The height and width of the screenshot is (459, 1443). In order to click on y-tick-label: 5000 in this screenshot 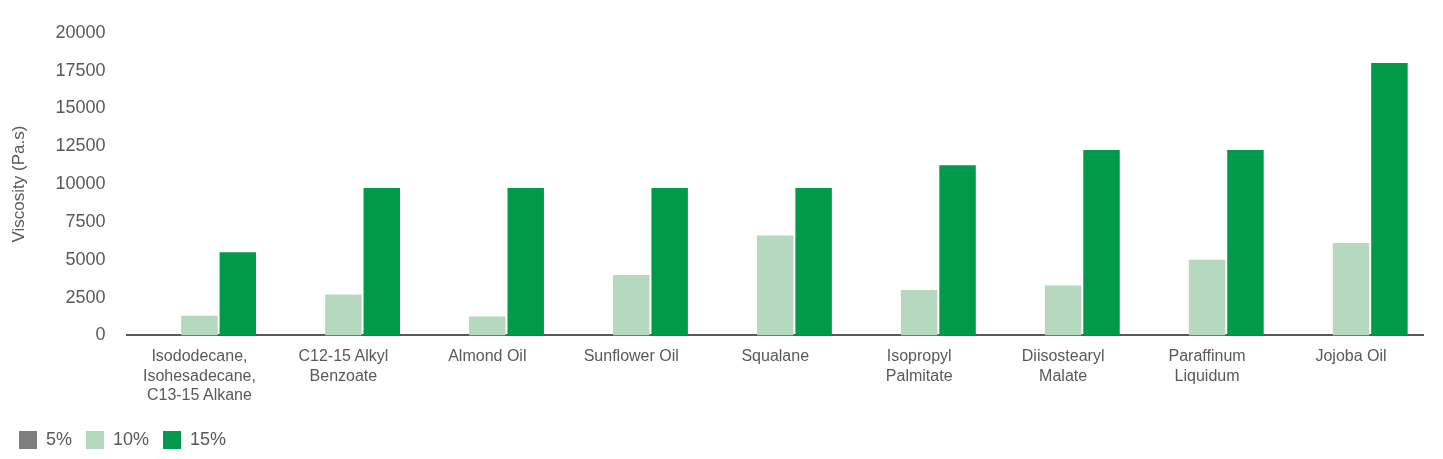, I will do `click(85, 258)`.